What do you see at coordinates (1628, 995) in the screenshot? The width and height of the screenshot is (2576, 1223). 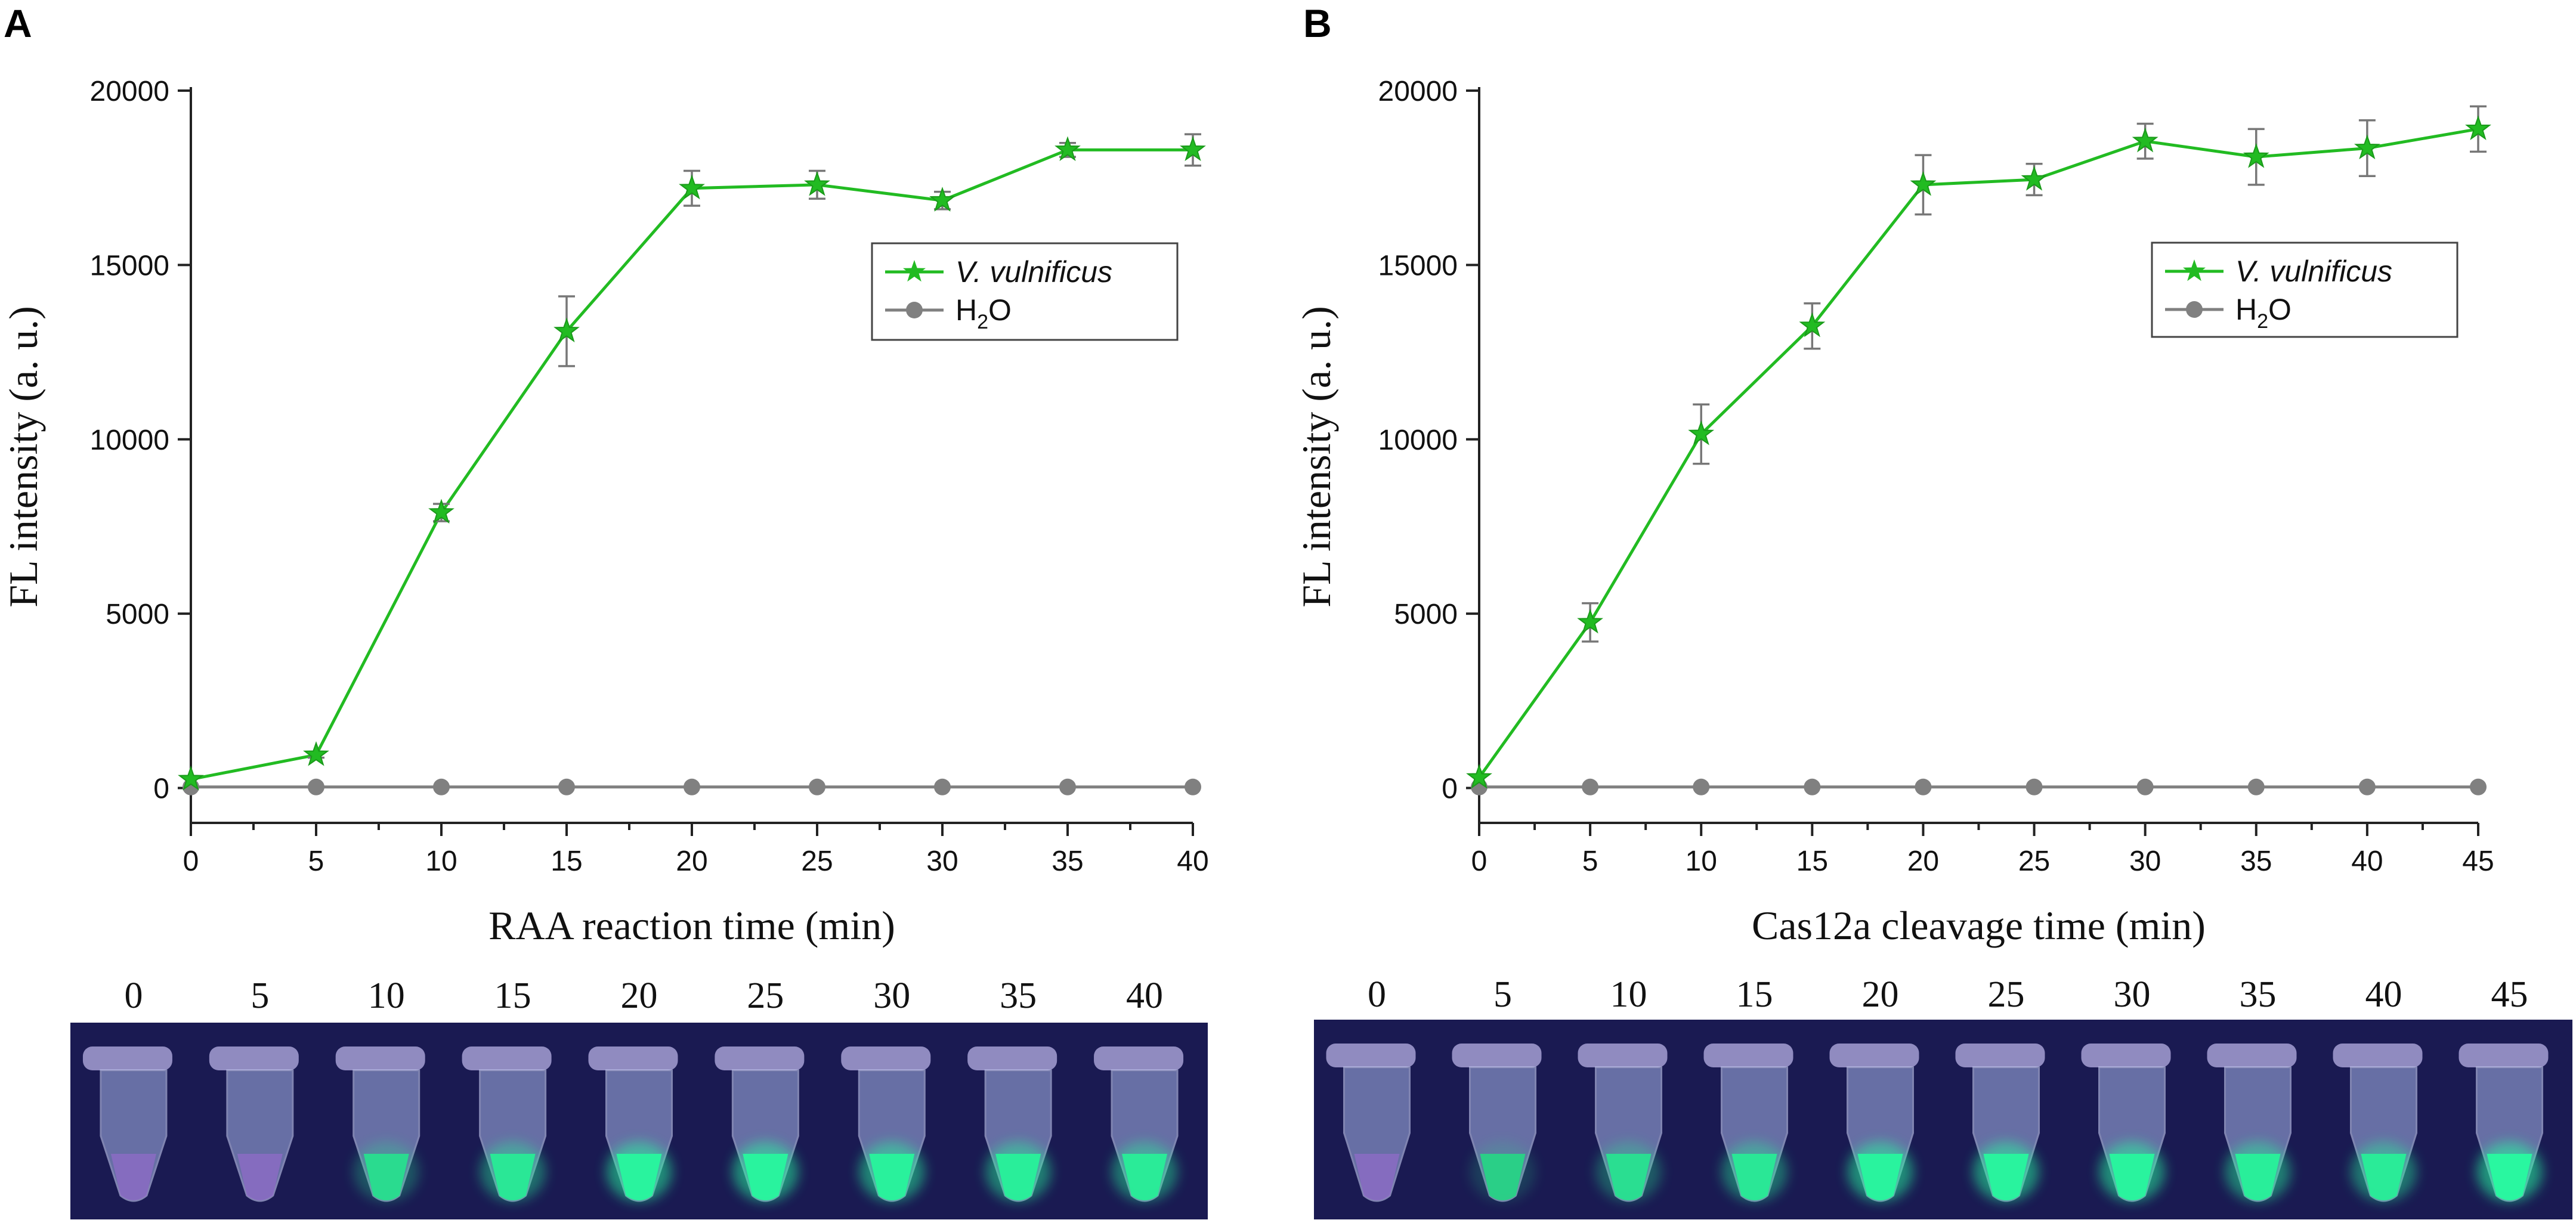 I see `tube-label: 10` at bounding box center [1628, 995].